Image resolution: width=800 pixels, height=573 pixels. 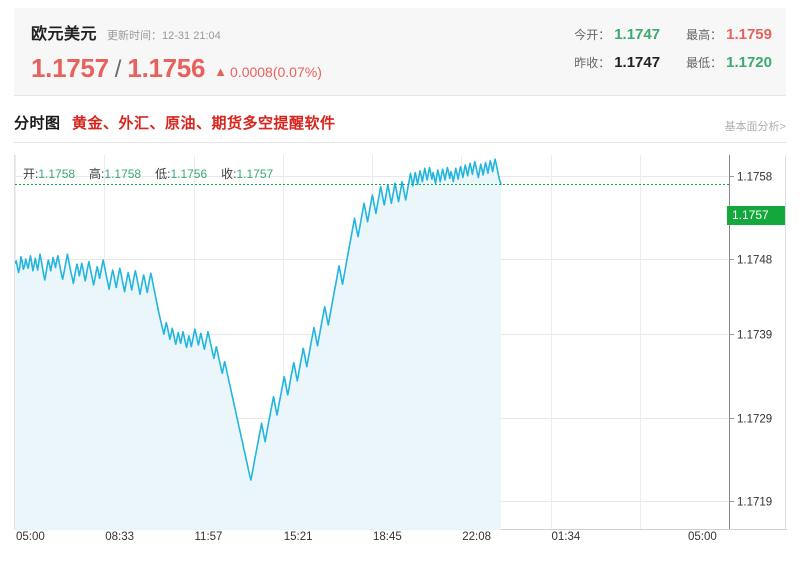 I want to click on stat-open: 今开： 1.1747, so click(x=617, y=34).